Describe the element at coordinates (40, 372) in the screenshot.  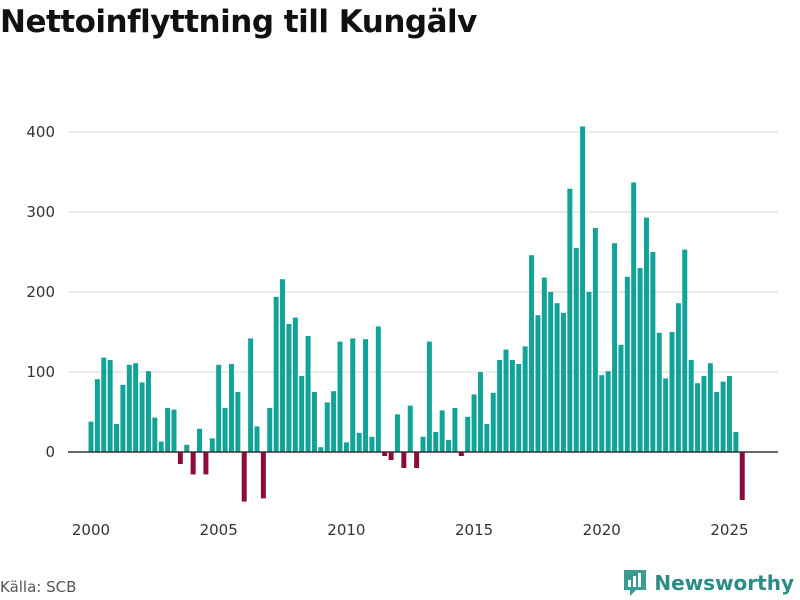
I see `y-tick-label: 100` at that location.